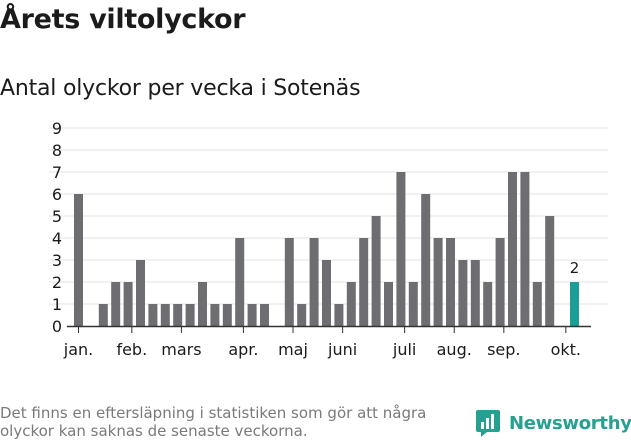  What do you see at coordinates (180, 88) in the screenshot?
I see `chart-subtitle: Antal olyckor per vecka i Sotenäs` at bounding box center [180, 88].